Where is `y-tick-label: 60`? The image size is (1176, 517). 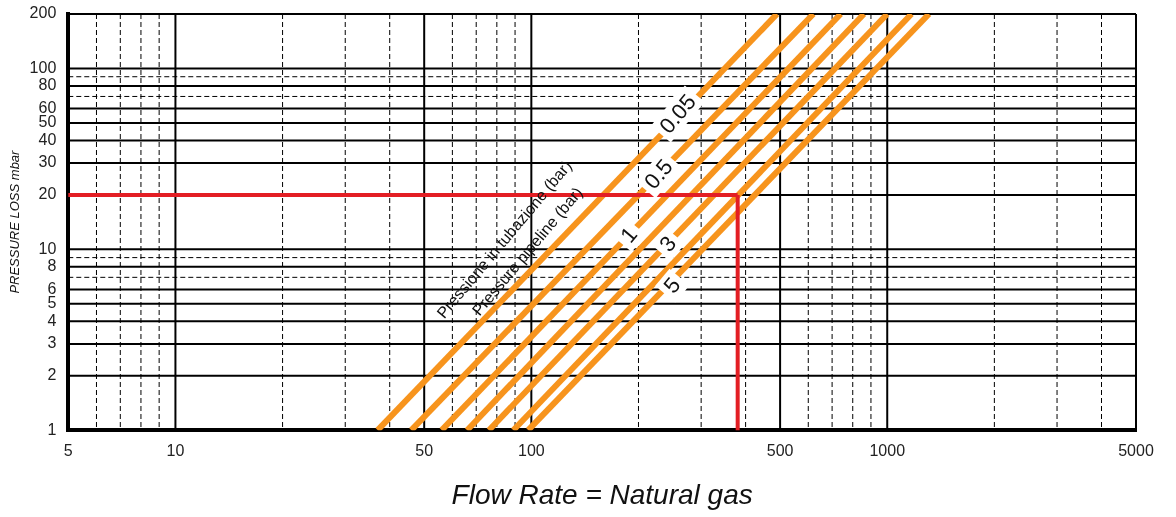 y-tick-label: 60 is located at coordinates (47, 107).